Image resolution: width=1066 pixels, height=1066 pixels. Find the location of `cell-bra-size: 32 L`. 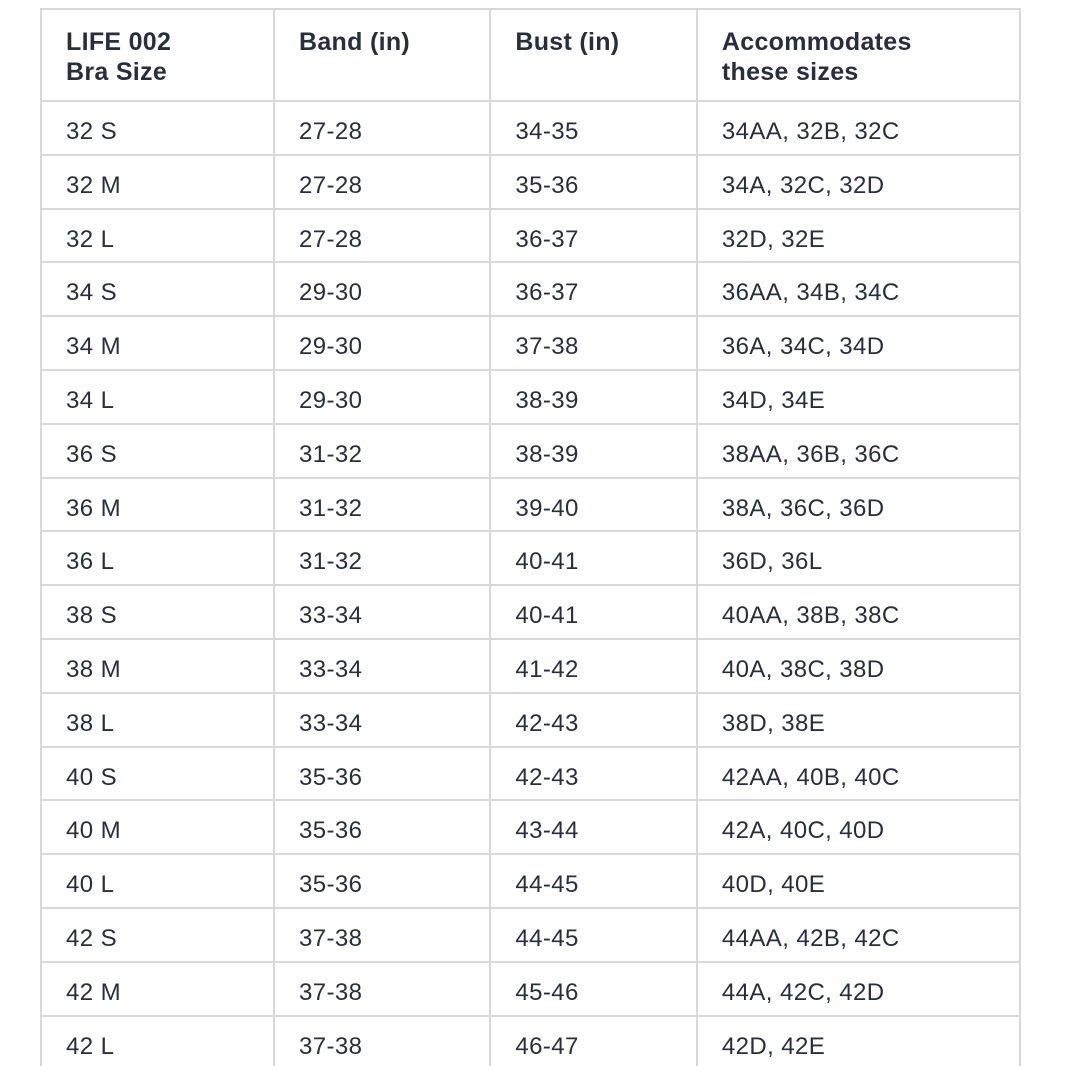

cell-bra-size: 32 L is located at coordinates (157, 235).